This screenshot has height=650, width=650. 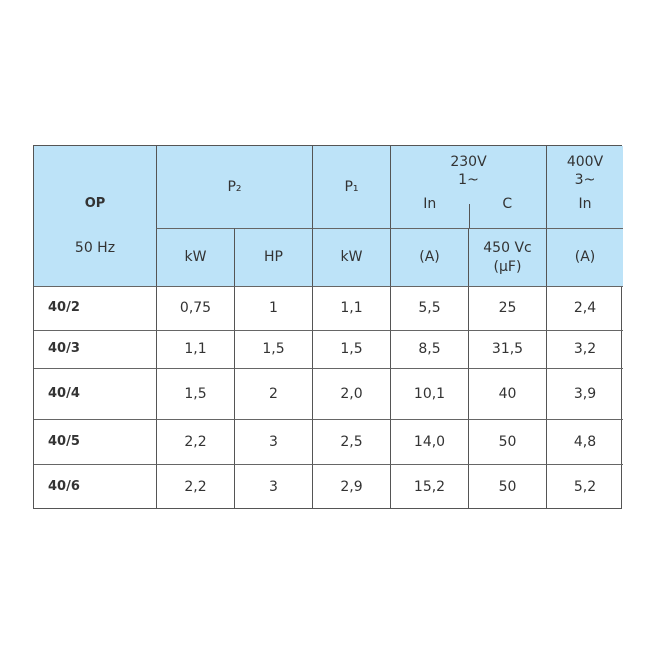 I want to click on header-230v-label: 230V, so click(x=468, y=162).